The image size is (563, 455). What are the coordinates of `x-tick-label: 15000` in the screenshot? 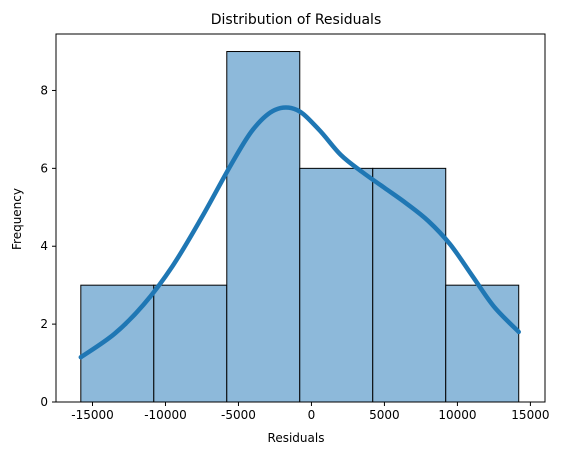 It's located at (530, 415).